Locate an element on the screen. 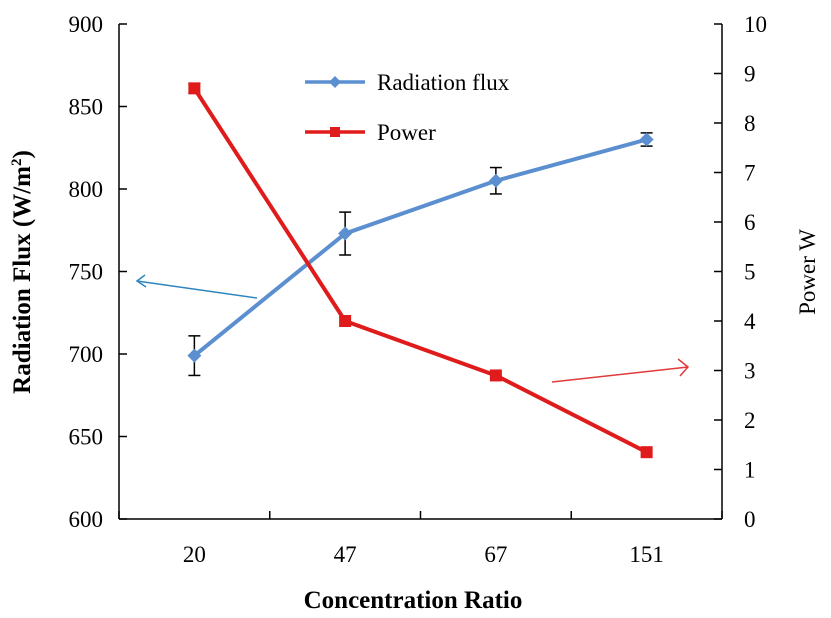 This screenshot has width=831, height=618. left-tick-label: 850 is located at coordinates (86, 107).